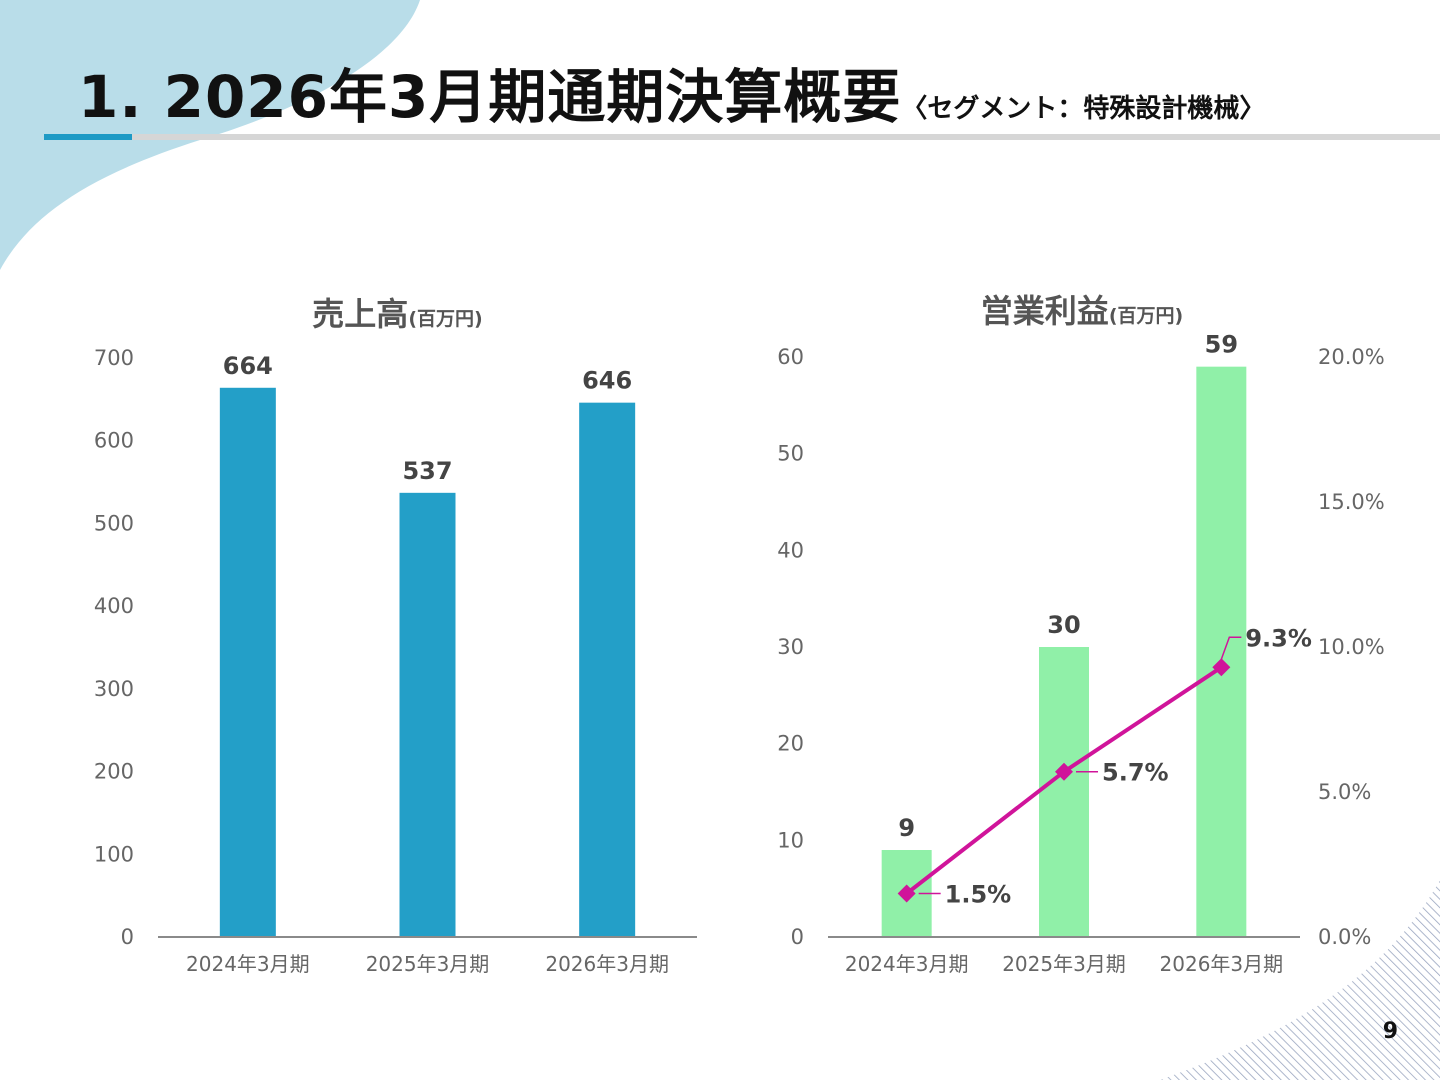 This screenshot has height=1080, width=1440. What do you see at coordinates (248, 366) in the screenshot?
I see `sales-data-label: 664` at bounding box center [248, 366].